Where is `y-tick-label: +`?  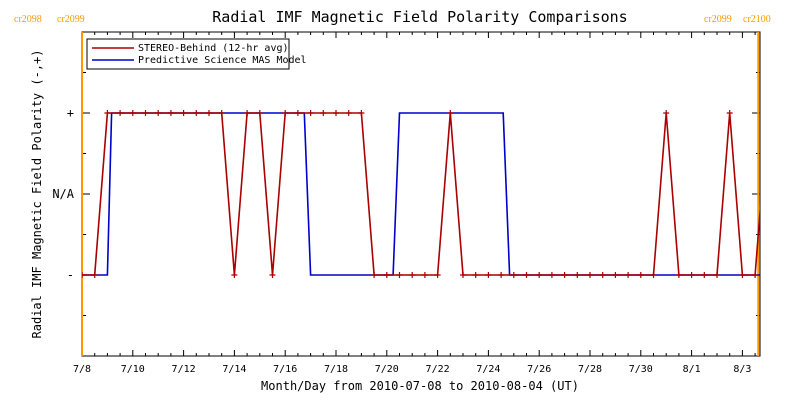
y-tick-label: + is located at coordinates (70, 113).